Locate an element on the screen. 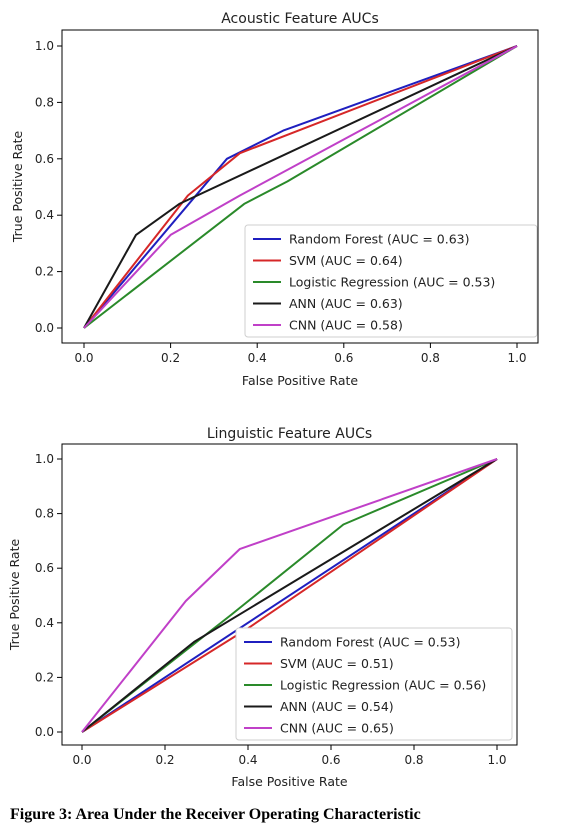 The height and width of the screenshot is (824, 564). legend-entry: SVM (AUC = 0.51) is located at coordinates (337, 663).